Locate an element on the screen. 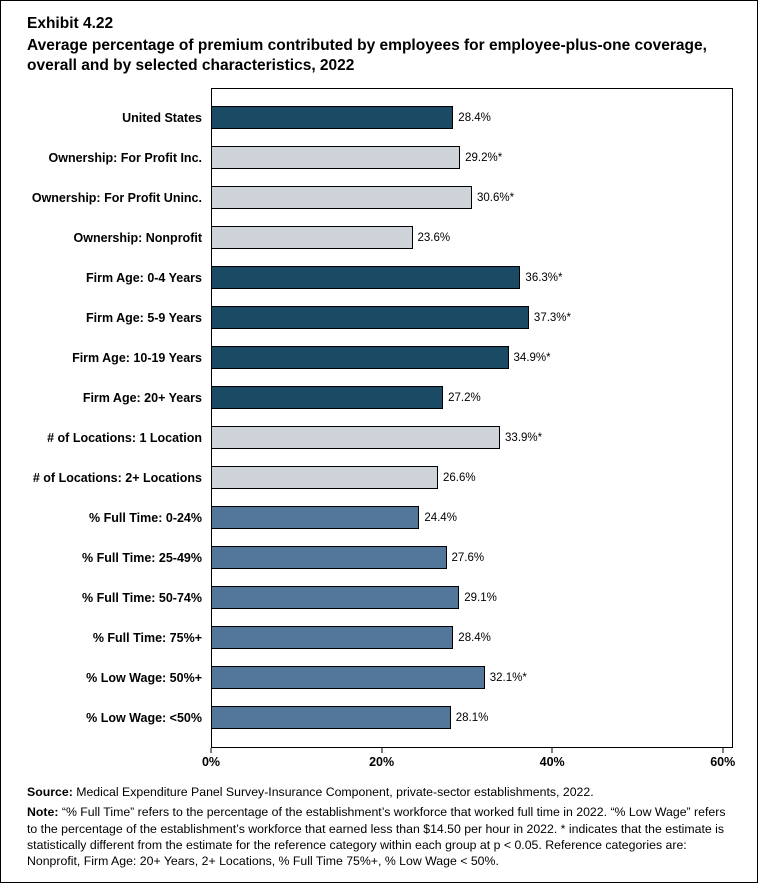 The width and height of the screenshot is (758, 883). bar-value-label: 24.4% is located at coordinates (440, 517).